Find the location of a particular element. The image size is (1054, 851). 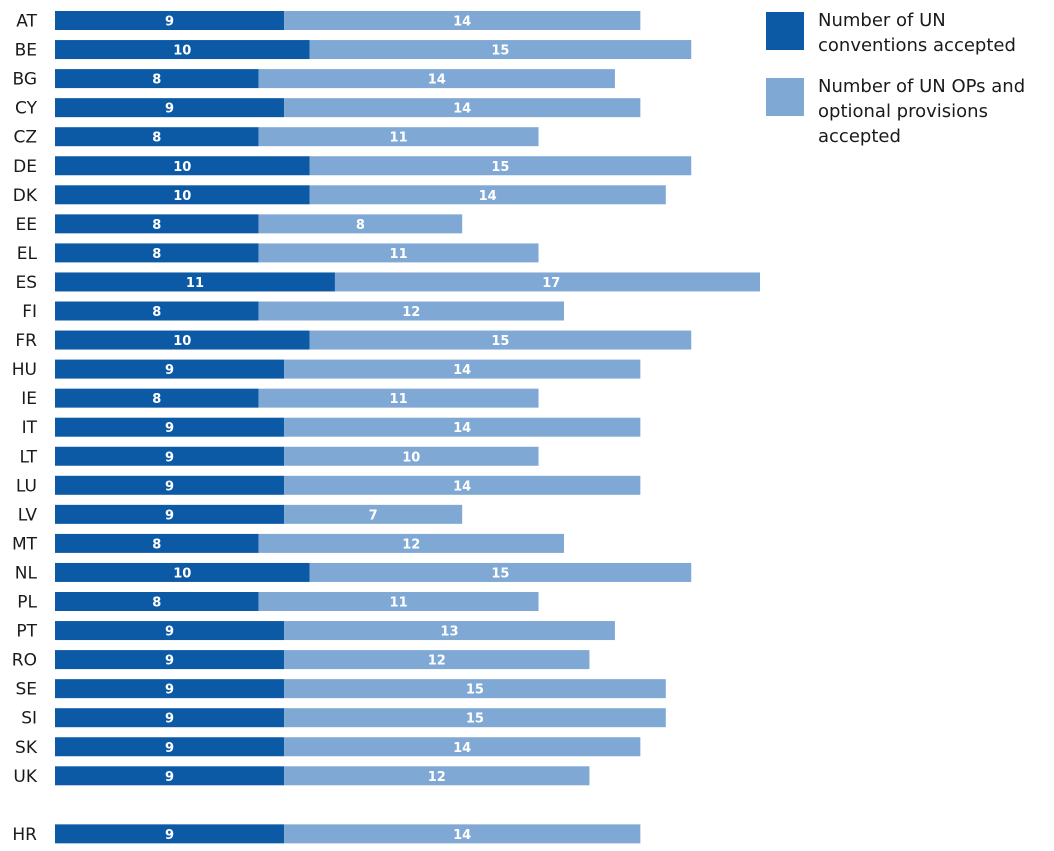

category-label-cy: CY is located at coordinates (26, 109).